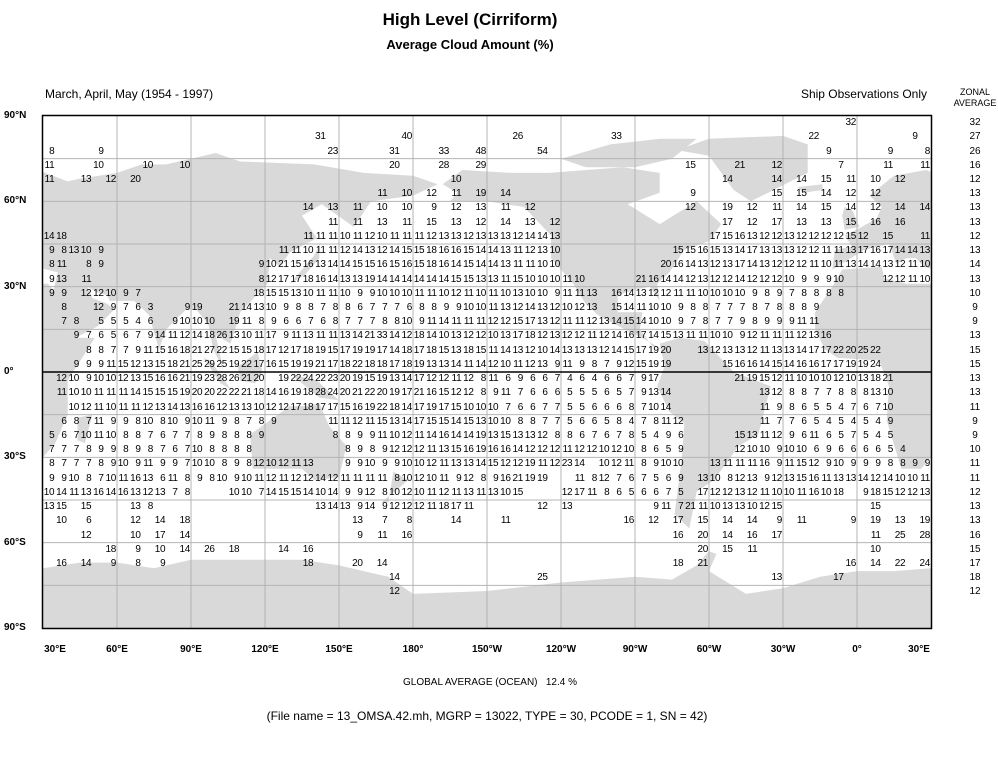 The width and height of the screenshot is (998, 760). Describe the element at coordinates (69, 370) in the screenshot. I see `landmass-africa` at that location.